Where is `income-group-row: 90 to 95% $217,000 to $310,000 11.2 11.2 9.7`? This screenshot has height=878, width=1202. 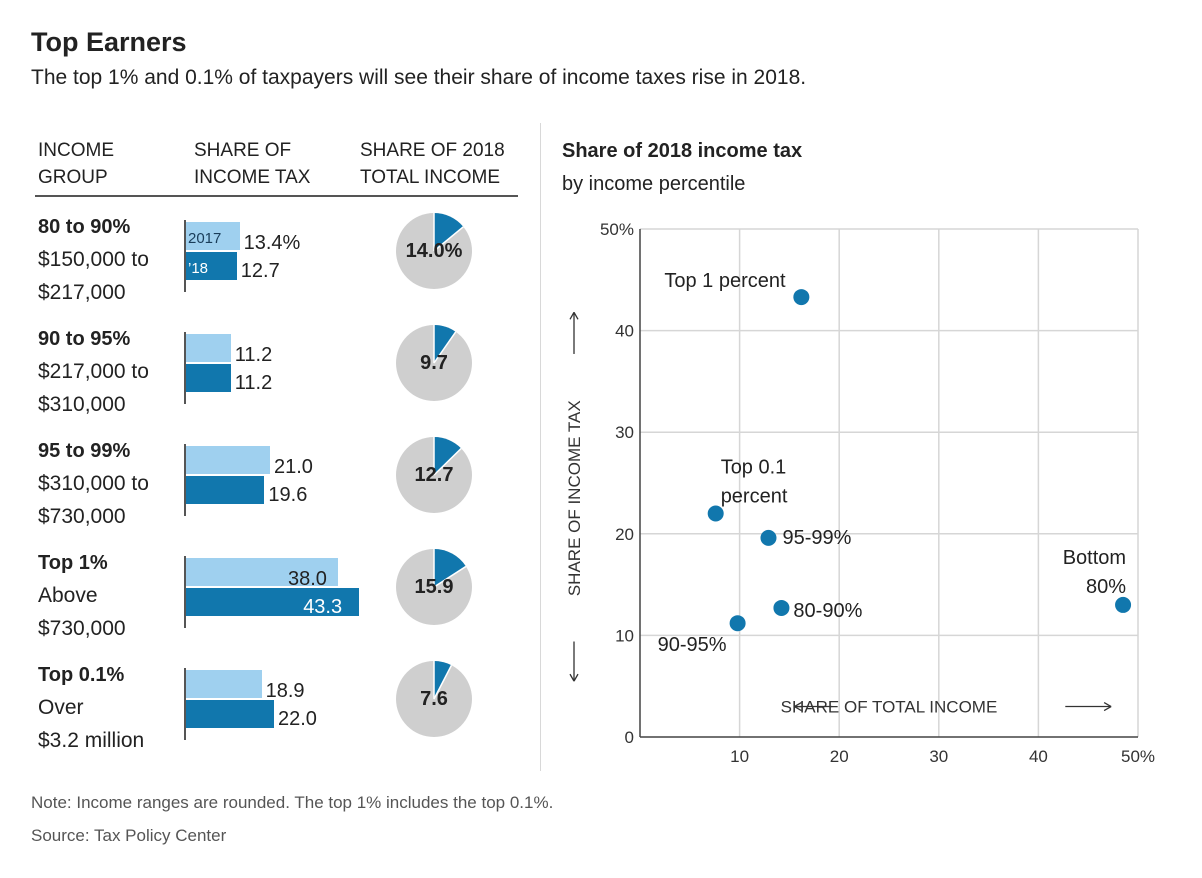 income-group-row: 90 to 95% $217,000 to $310,000 11.2 11.2 9.7 is located at coordinates (270, 381).